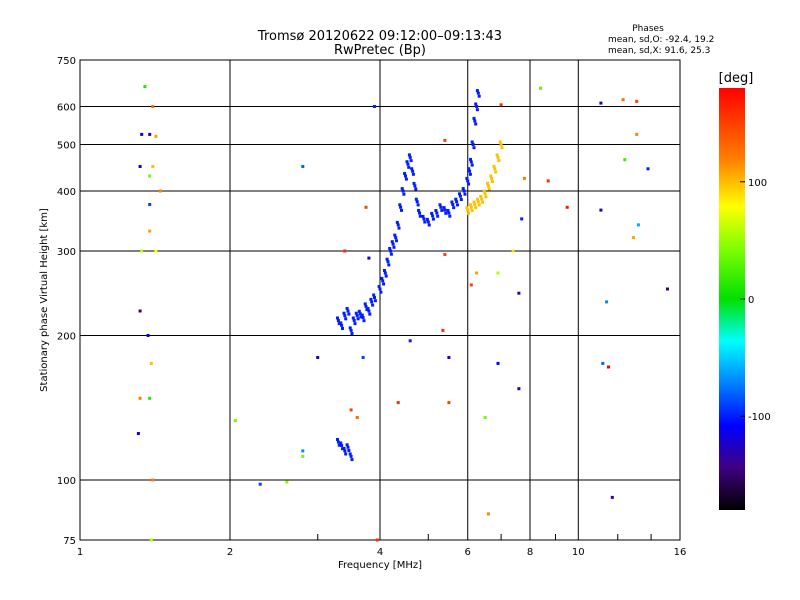 The width and height of the screenshot is (800, 600). Describe the element at coordinates (80, 552) in the screenshot. I see `x-tick-label: 1` at that location.